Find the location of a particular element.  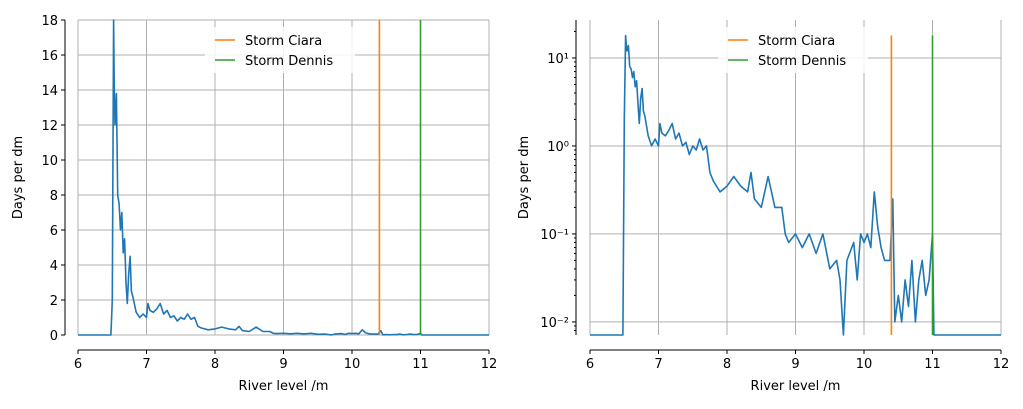

y-tick-label: 10⁻¹ is located at coordinates (554, 235).